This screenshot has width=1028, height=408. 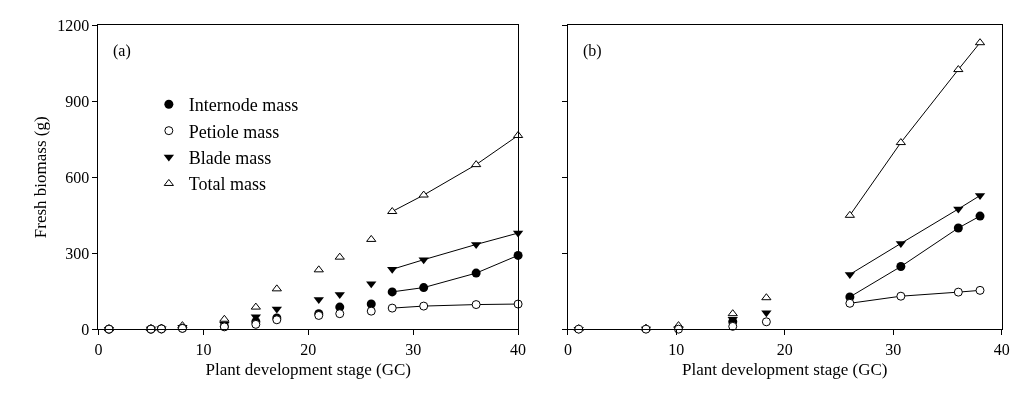 I want to click on y-axis-title: Fresh biomass (g), so click(x=40, y=177).